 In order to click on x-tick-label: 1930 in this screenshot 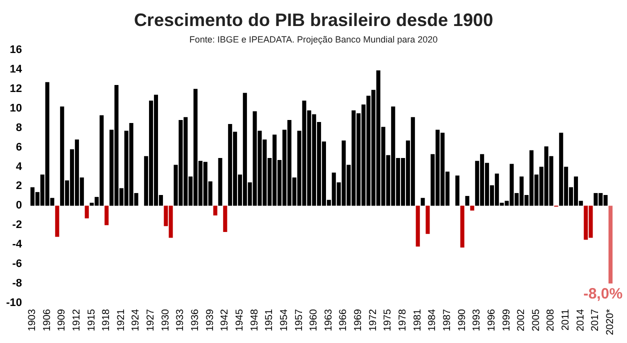, I will do `click(166, 320)`.